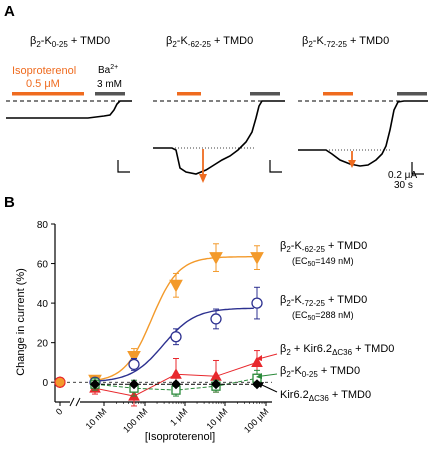 Image resolution: width=430 pixels, height=470 pixels. Describe the element at coordinates (402, 175) in the screenshot. I see `scale-current-label: 0.2 μA` at that location.